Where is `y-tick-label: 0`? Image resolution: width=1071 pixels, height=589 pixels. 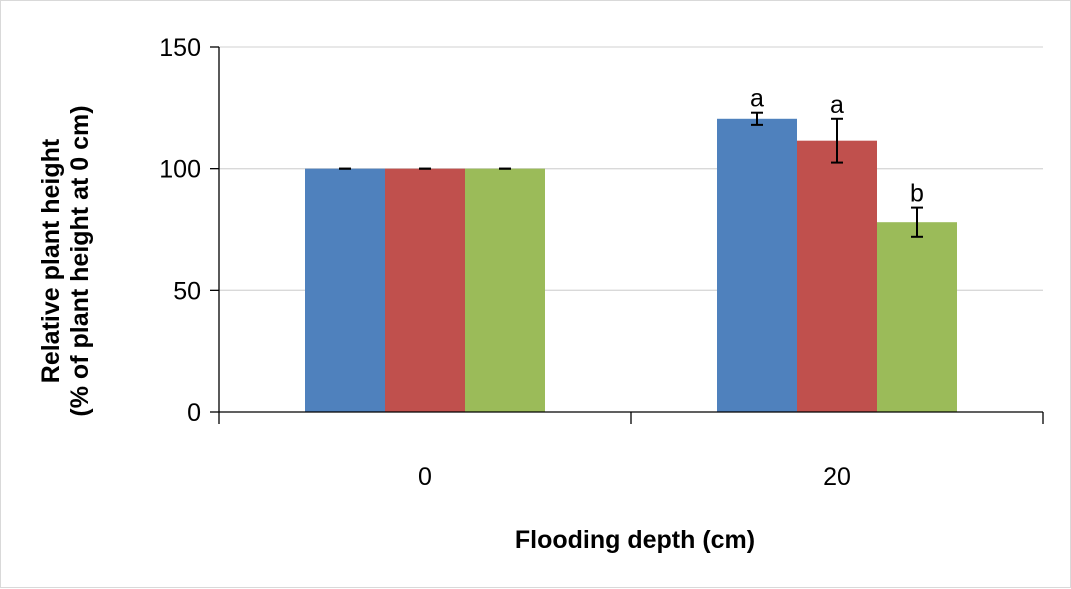
y-tick-label: 0 is located at coordinates (194, 413).